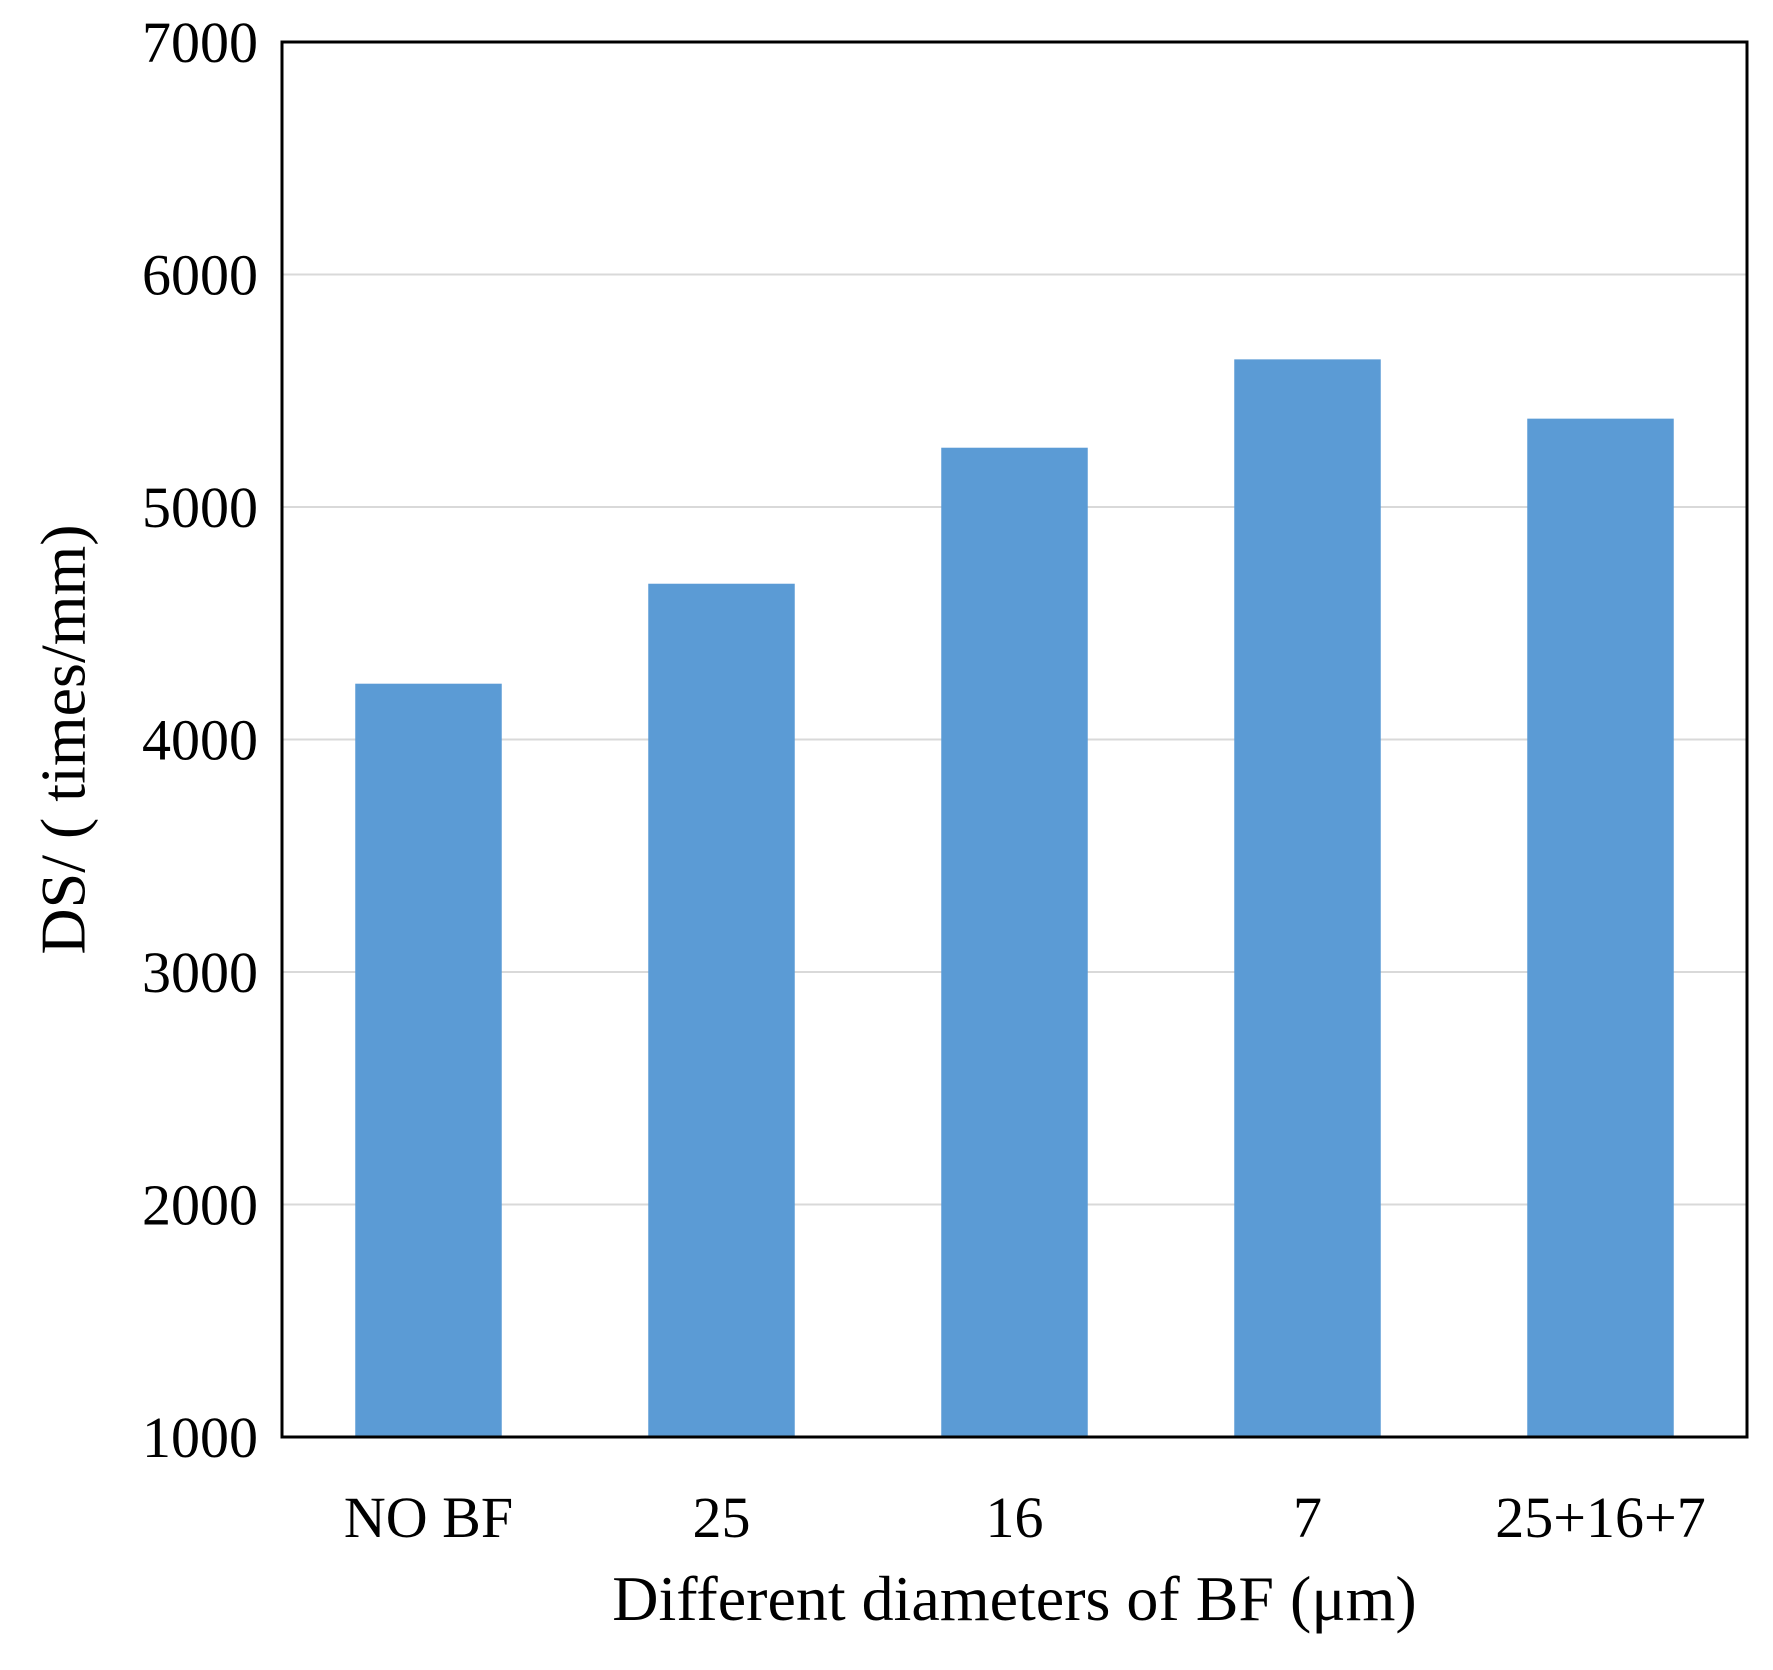  Describe the element at coordinates (63, 739) in the screenshot. I see `y-axis-title: DS/ ( times/mm)` at that location.